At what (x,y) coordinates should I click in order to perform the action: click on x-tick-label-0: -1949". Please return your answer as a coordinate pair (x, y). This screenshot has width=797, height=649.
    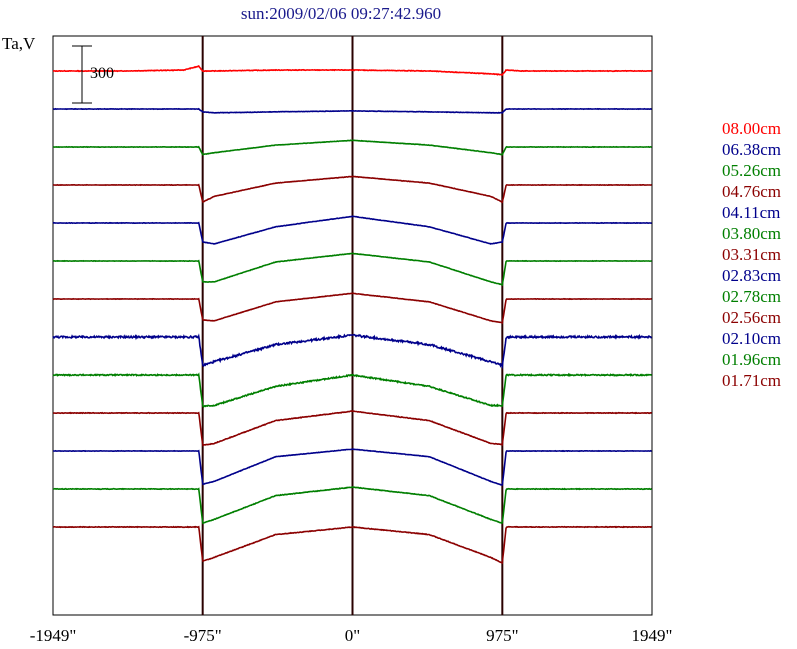
    Looking at the image, I should click on (53, 635).